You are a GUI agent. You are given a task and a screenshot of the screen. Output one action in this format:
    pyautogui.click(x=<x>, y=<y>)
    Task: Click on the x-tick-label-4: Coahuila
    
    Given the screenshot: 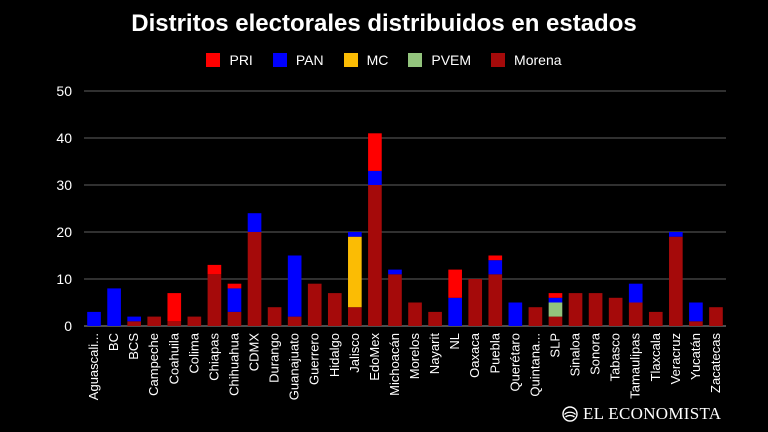 What is the action you would take?
    pyautogui.click(x=173, y=358)
    